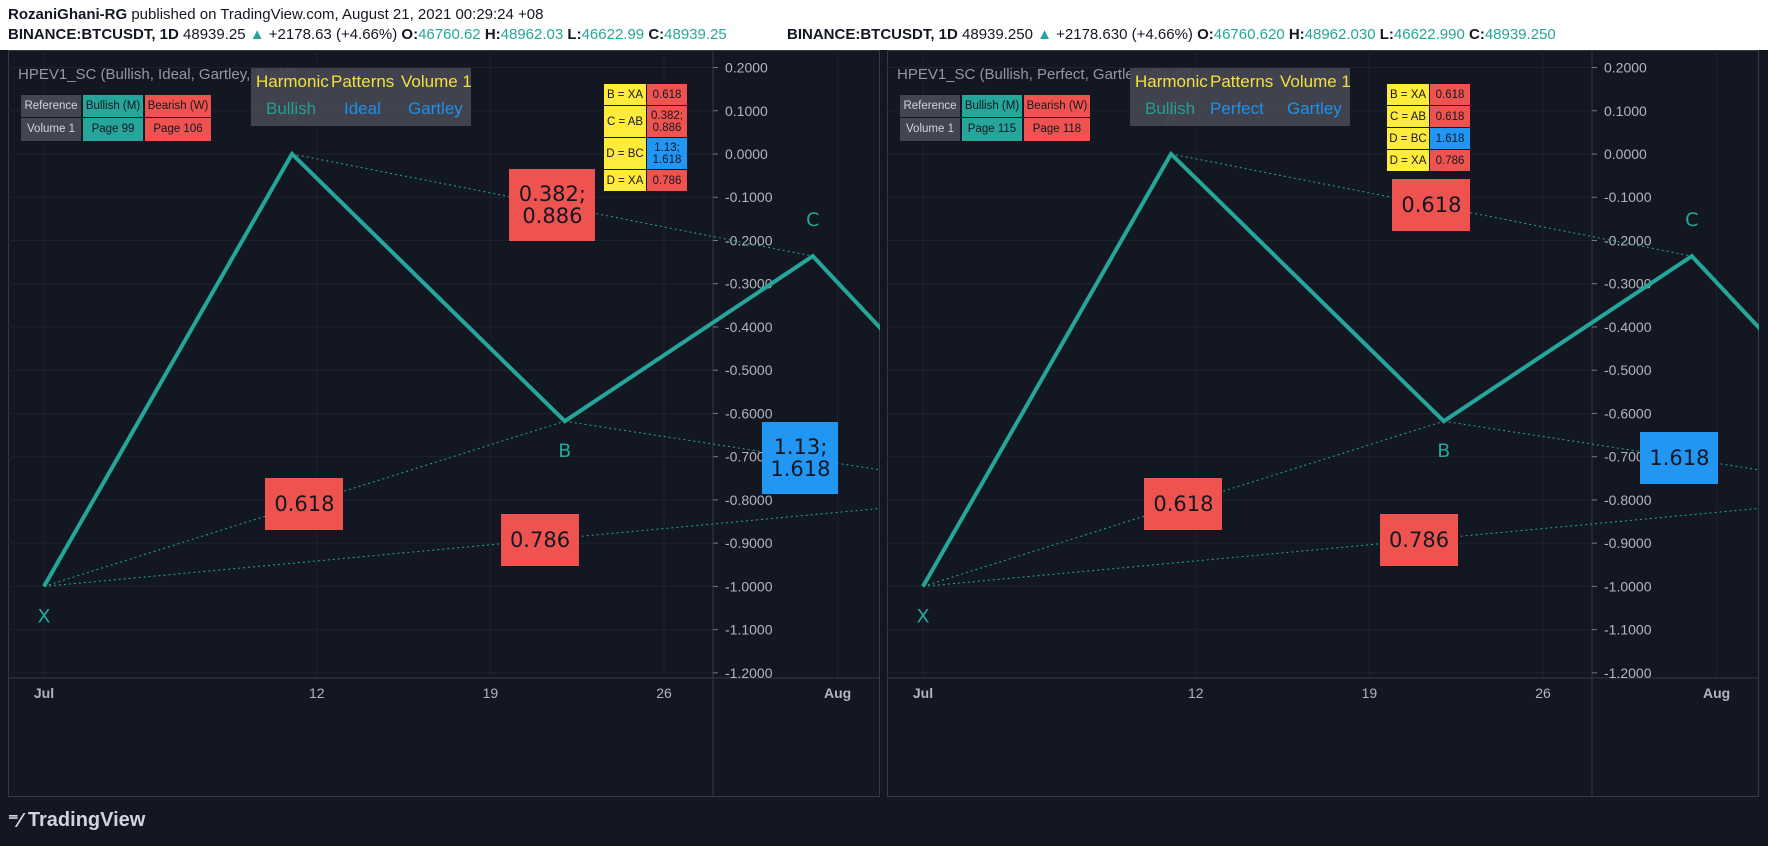 This screenshot has height=846, width=1768. What do you see at coordinates (667, 127) in the screenshot?
I see `ratio-value-part: 0.886` at bounding box center [667, 127].